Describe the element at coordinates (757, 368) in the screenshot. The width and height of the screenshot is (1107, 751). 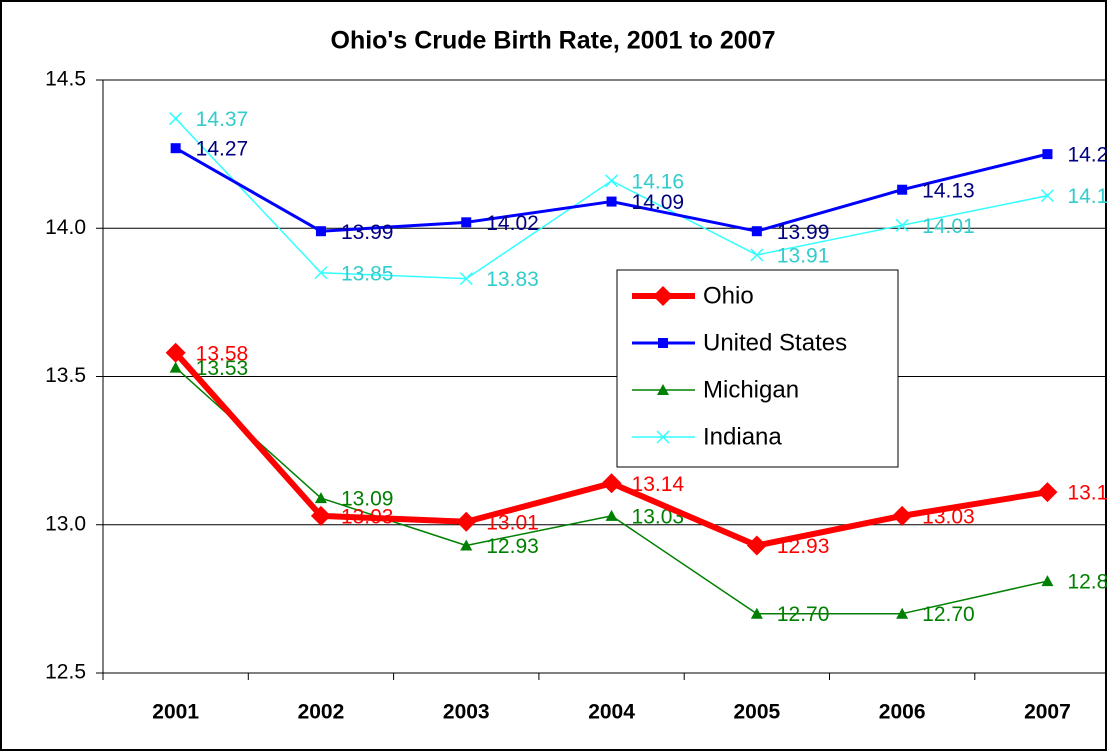
I see `legend: Ohio United States Michigan Indiana` at that location.